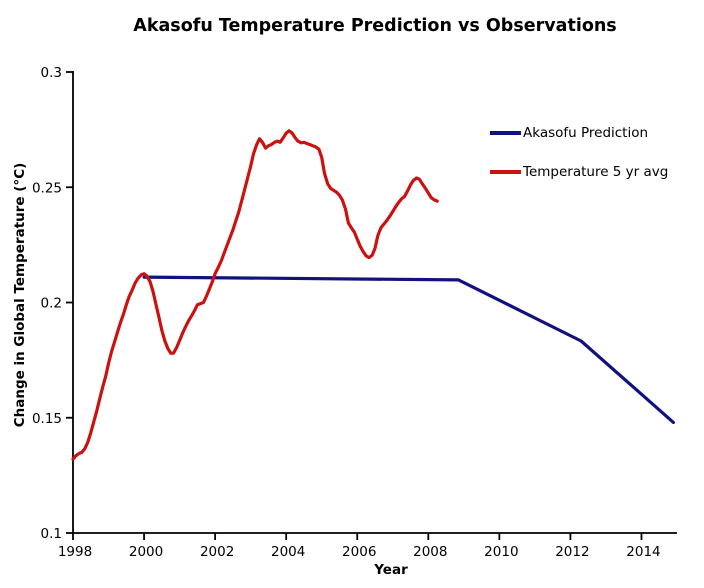 Image resolution: width=704 pixels, height=588 pixels. I want to click on x-tick-label: 2012, so click(572, 552).